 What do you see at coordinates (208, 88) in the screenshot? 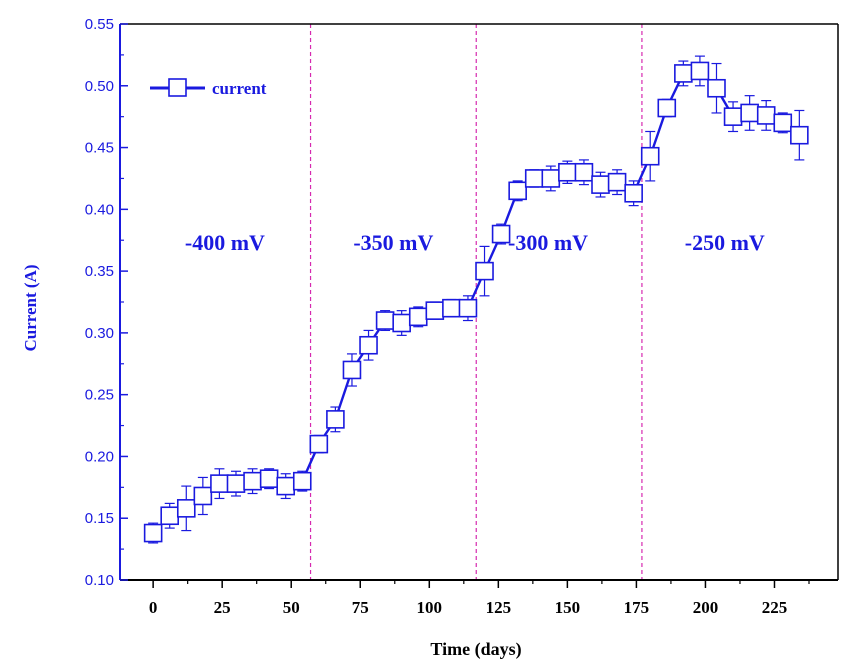
I see `legend: current` at bounding box center [208, 88].